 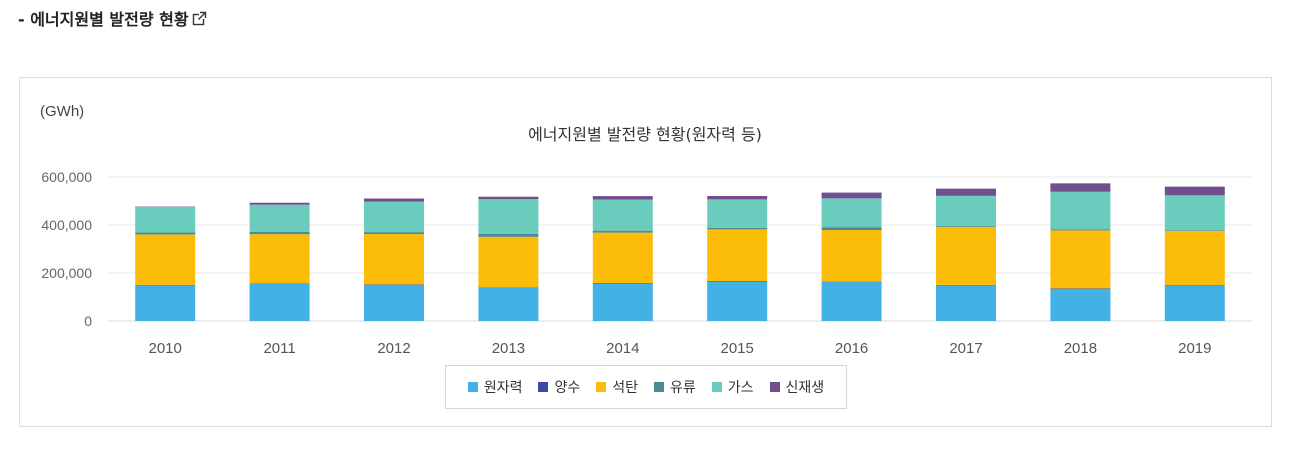 I want to click on bar-stack-2010, so click(x=165, y=263).